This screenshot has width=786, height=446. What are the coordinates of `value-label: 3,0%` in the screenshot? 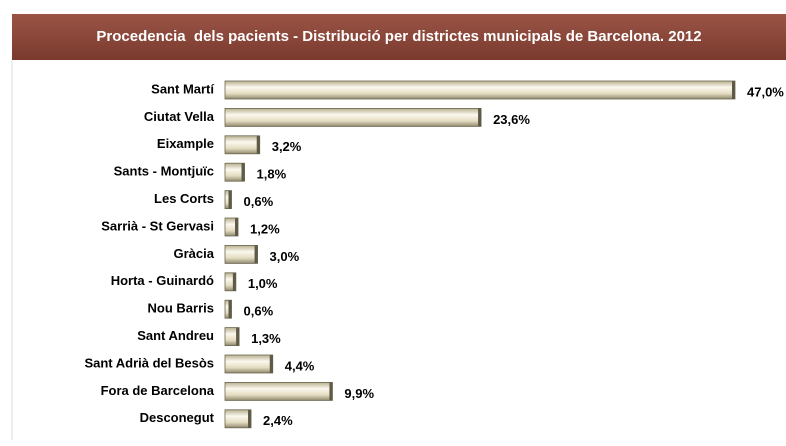 It's located at (285, 256).